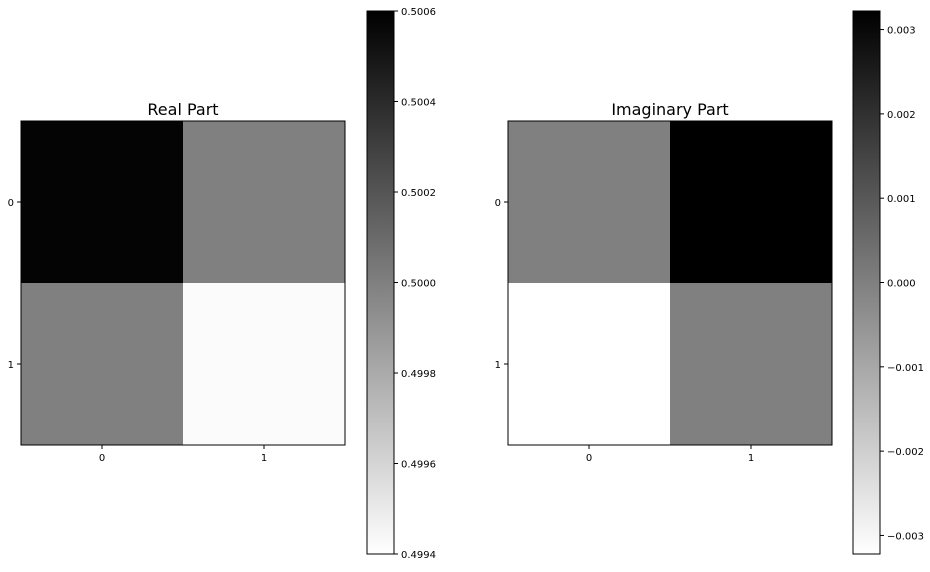 The width and height of the screenshot is (930, 572). I want to click on real-part-ytick-label: 1, so click(11, 365).